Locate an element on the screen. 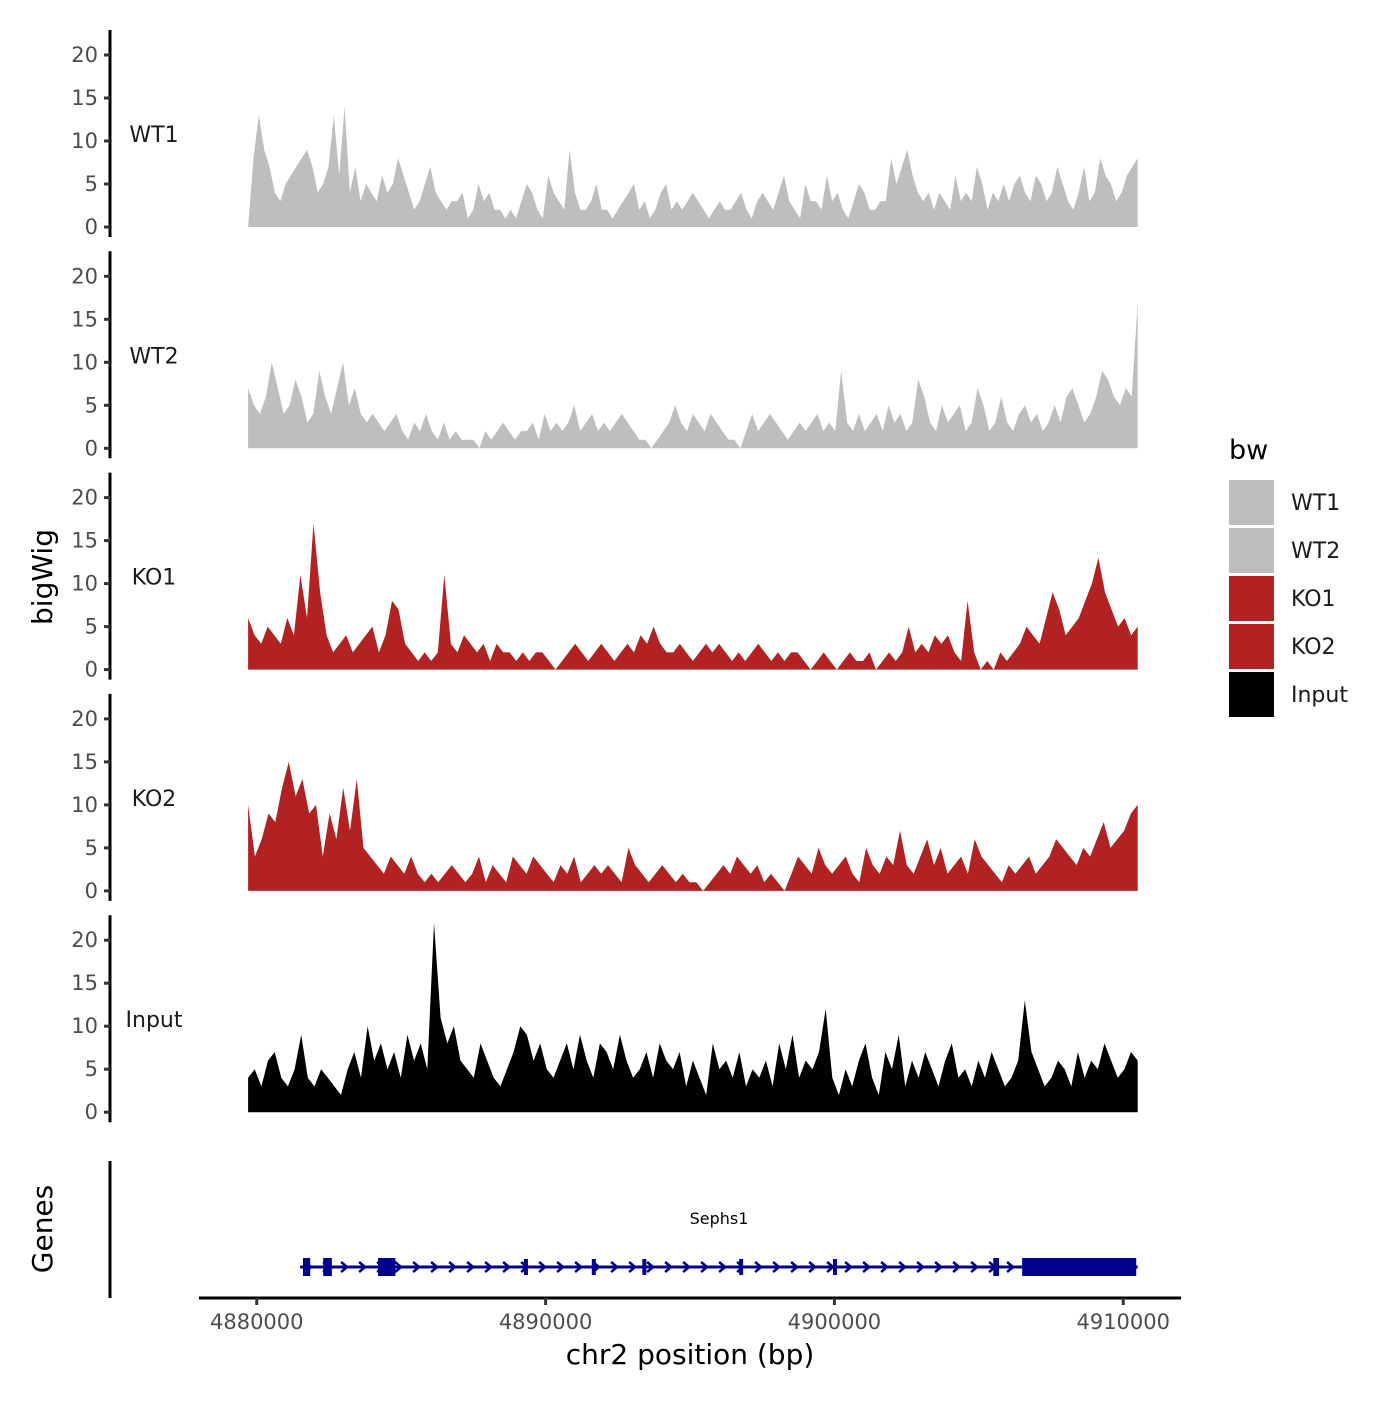  track-label: WT2 is located at coordinates (153, 356).